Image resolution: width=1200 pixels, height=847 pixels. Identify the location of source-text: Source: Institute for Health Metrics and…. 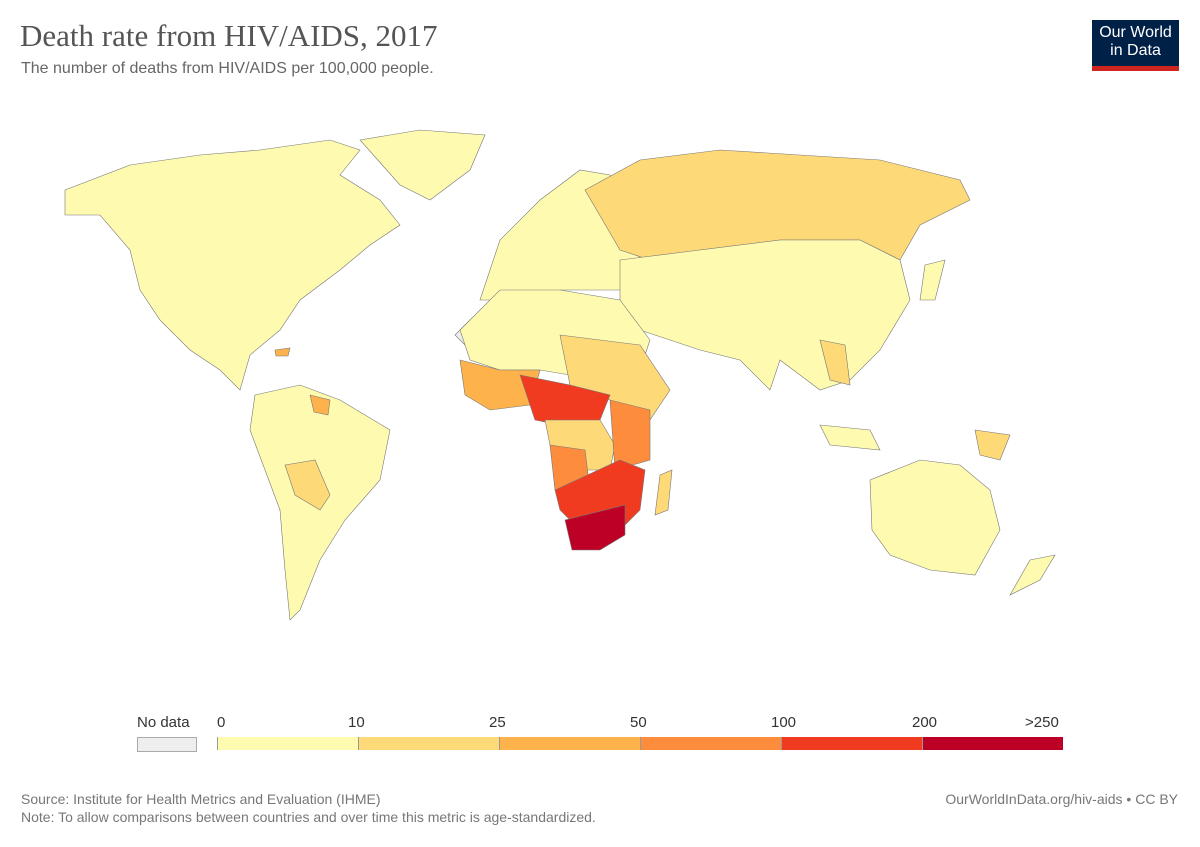
(201, 799).